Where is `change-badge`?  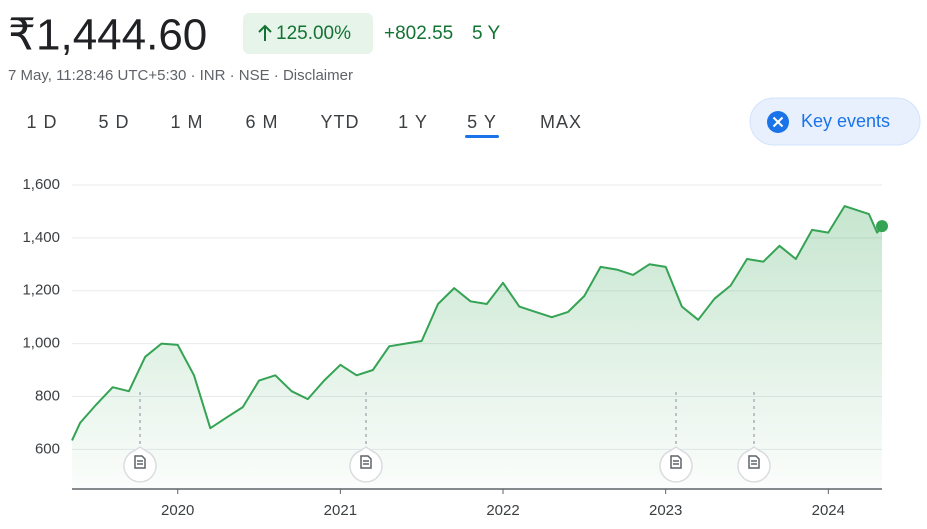
change-badge is located at coordinates (308, 33).